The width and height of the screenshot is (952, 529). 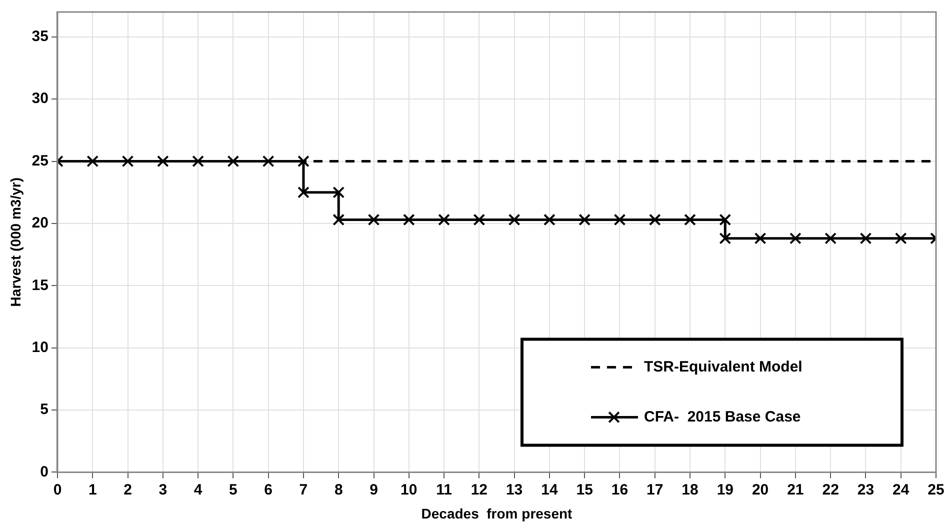 What do you see at coordinates (830, 489) in the screenshot?
I see `x-tick-label: 22` at bounding box center [830, 489].